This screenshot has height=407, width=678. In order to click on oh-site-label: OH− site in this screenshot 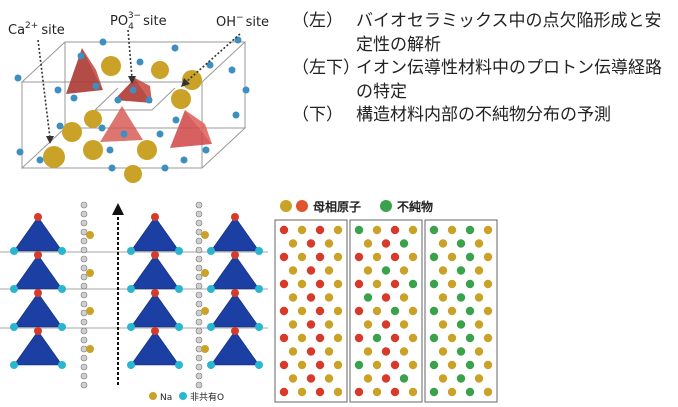, I will do `click(242, 21)`.